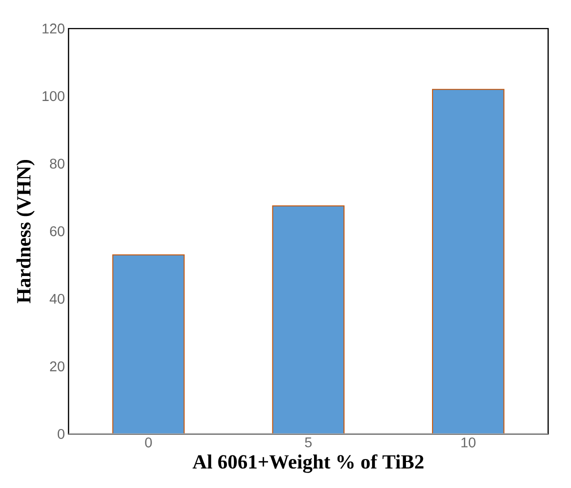 This screenshot has height=488, width=571. I want to click on y-tick-label: 80, so click(57, 163).